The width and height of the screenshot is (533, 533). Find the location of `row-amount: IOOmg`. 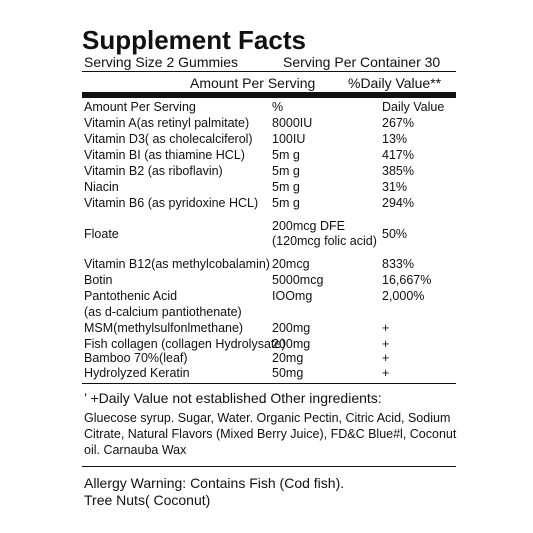

row-amount: IOOmg is located at coordinates (292, 296).